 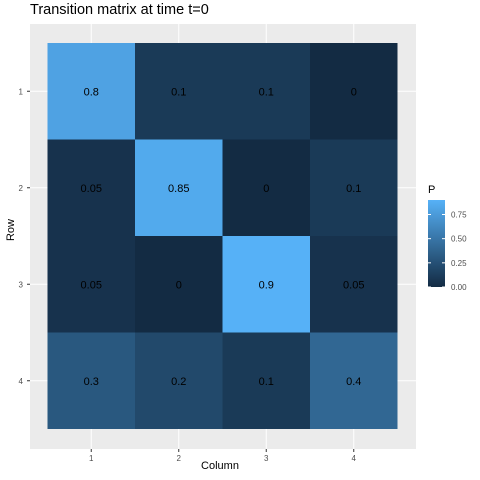 I want to click on legend-tick-label: 0.00, so click(x=459, y=287).